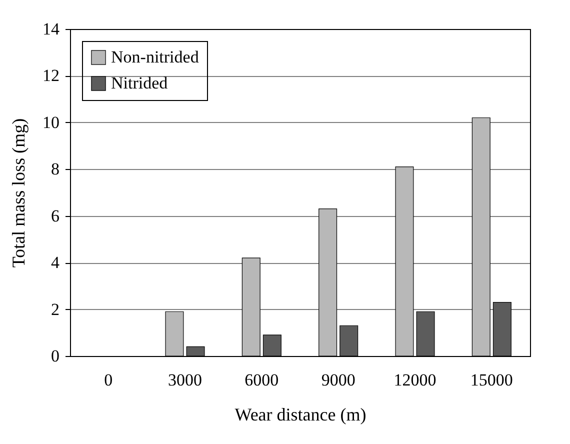 This screenshot has height=444, width=570. I want to click on x-tick-label: 9000, so click(338, 380).